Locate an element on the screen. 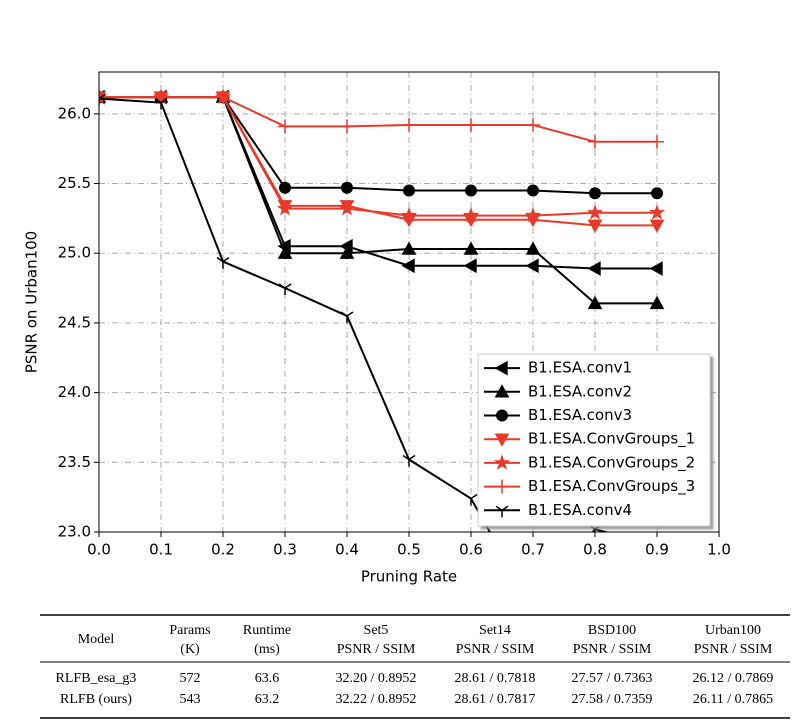 Image resolution: width=796 pixels, height=728 pixels. x-tick-label: 0.7 is located at coordinates (533, 550).